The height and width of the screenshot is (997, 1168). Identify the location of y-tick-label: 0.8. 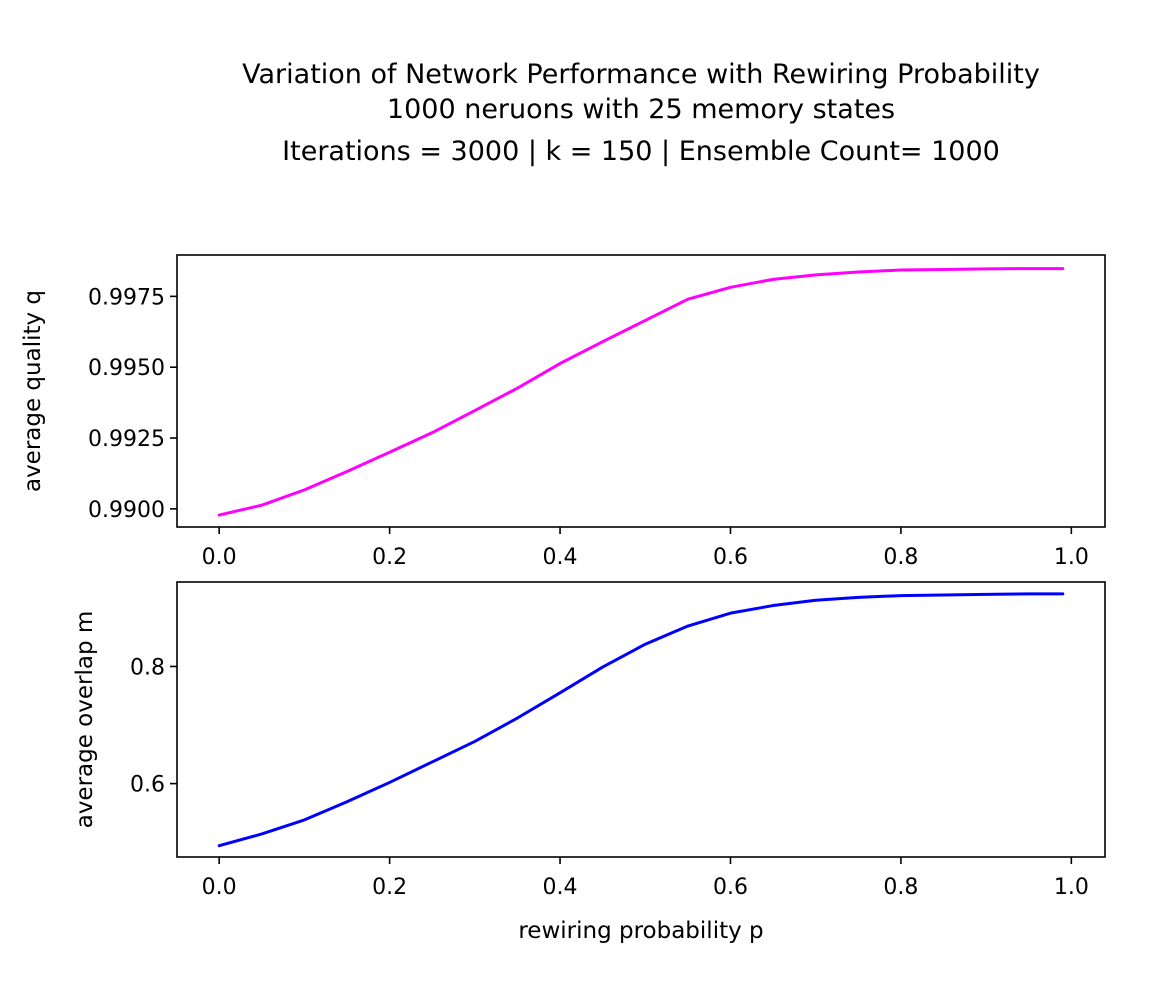
(147, 667).